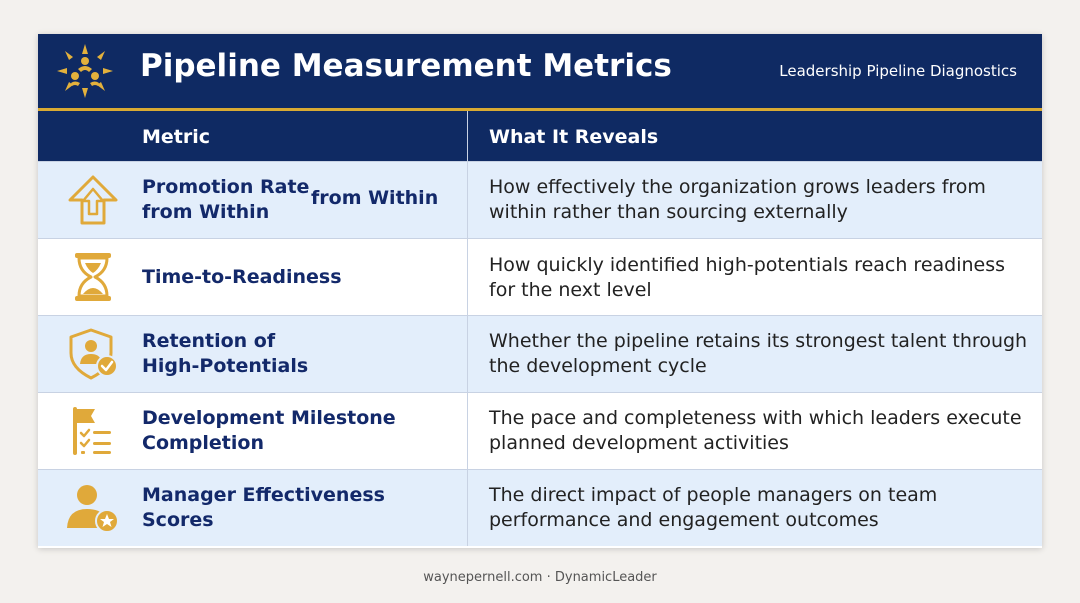  What do you see at coordinates (92, 431) in the screenshot?
I see `flag-checklist-icon` at bounding box center [92, 431].